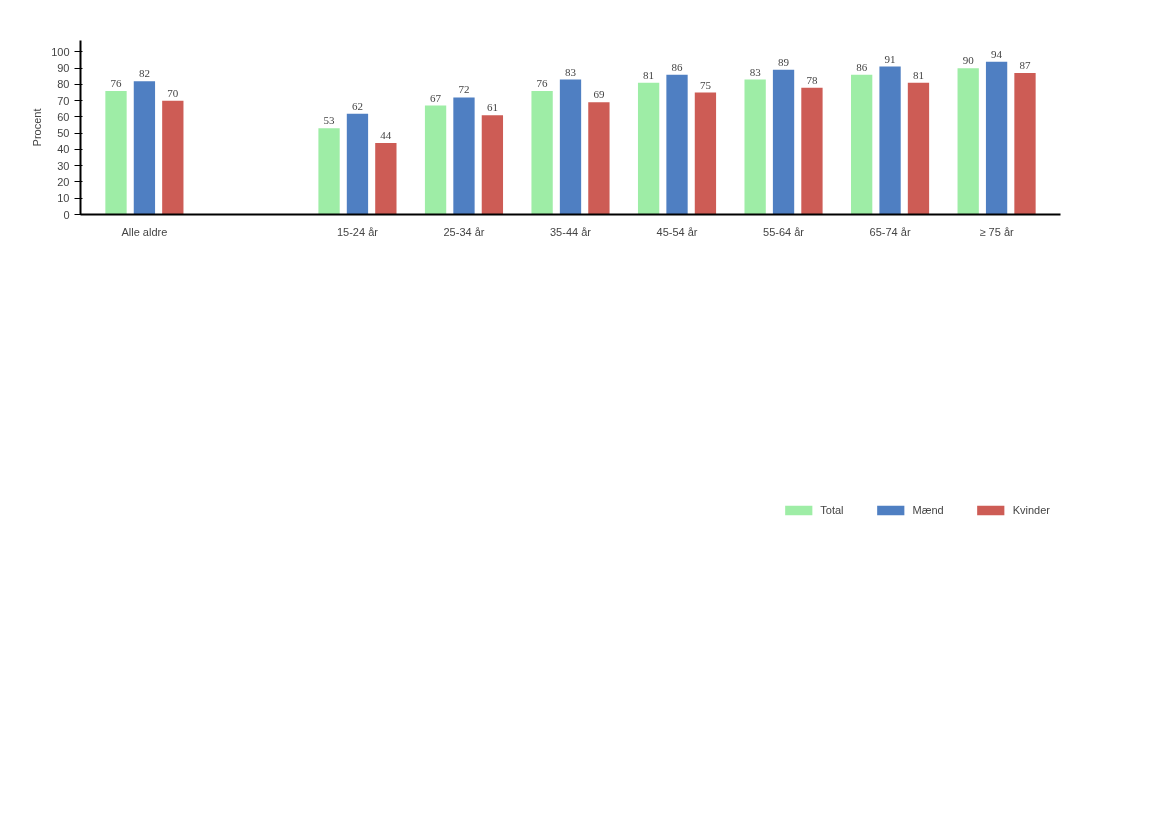 The width and height of the screenshot is (1169, 827). What do you see at coordinates (63, 181) in the screenshot?
I see `y-tick-label: 20` at bounding box center [63, 181].